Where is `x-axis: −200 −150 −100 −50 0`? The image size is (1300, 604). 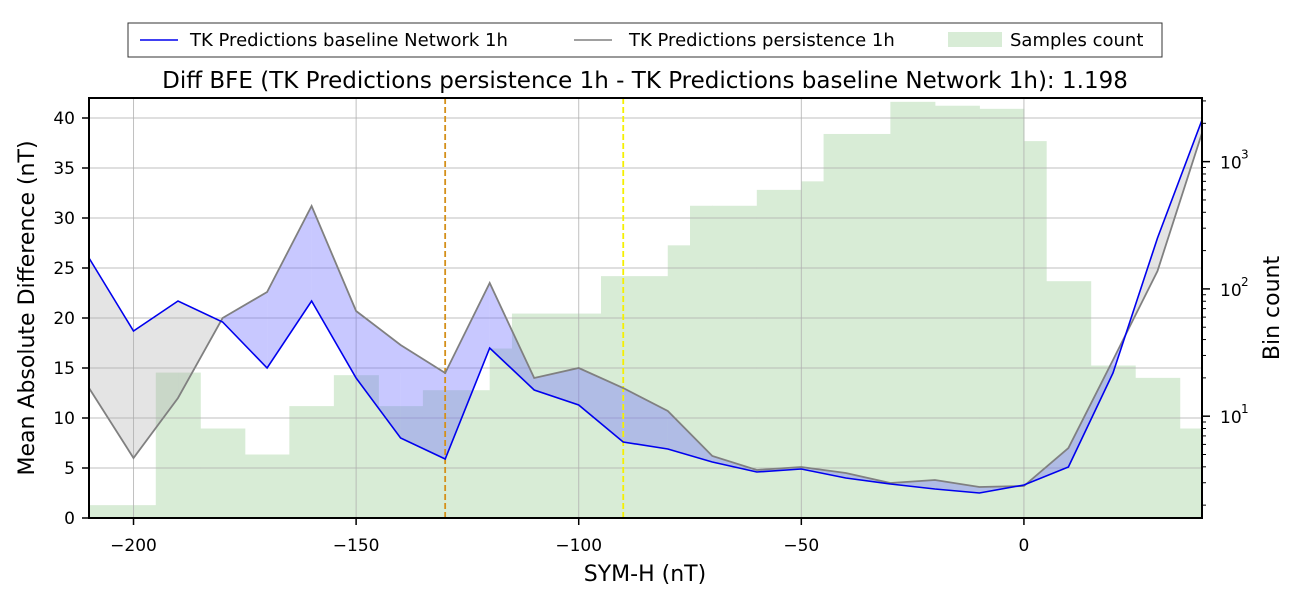
x-axis: −200 −150 −100 −50 0 is located at coordinates (569, 537).